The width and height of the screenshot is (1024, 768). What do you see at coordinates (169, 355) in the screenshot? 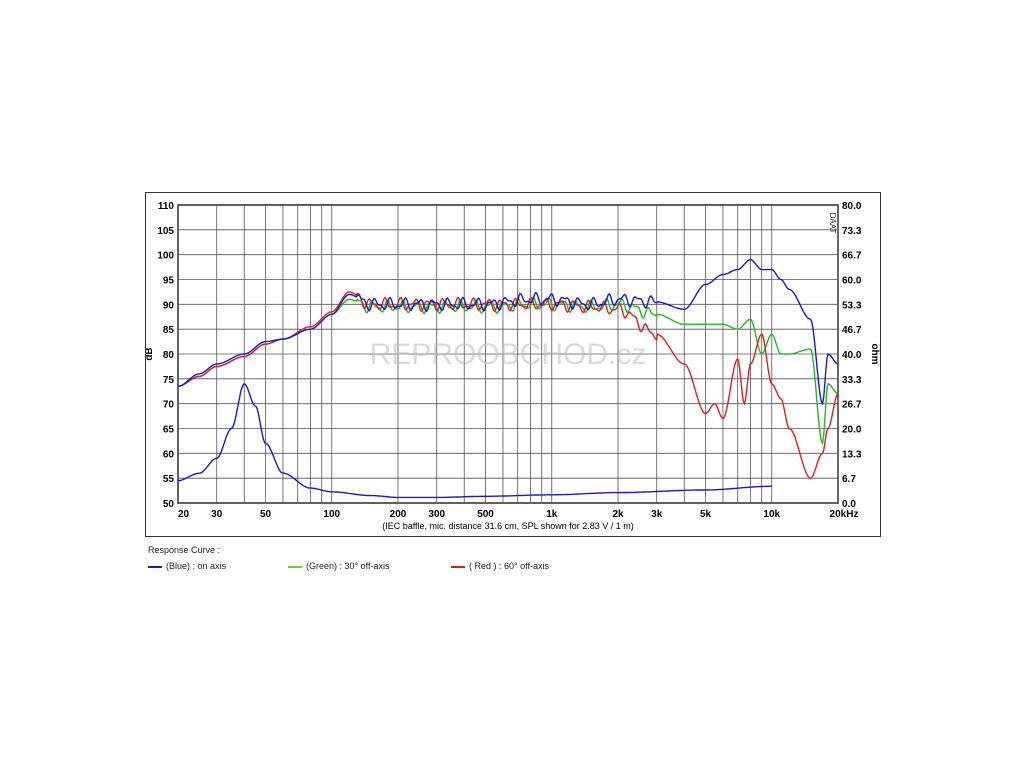
I see `y-tick-label-left: 80` at bounding box center [169, 355].